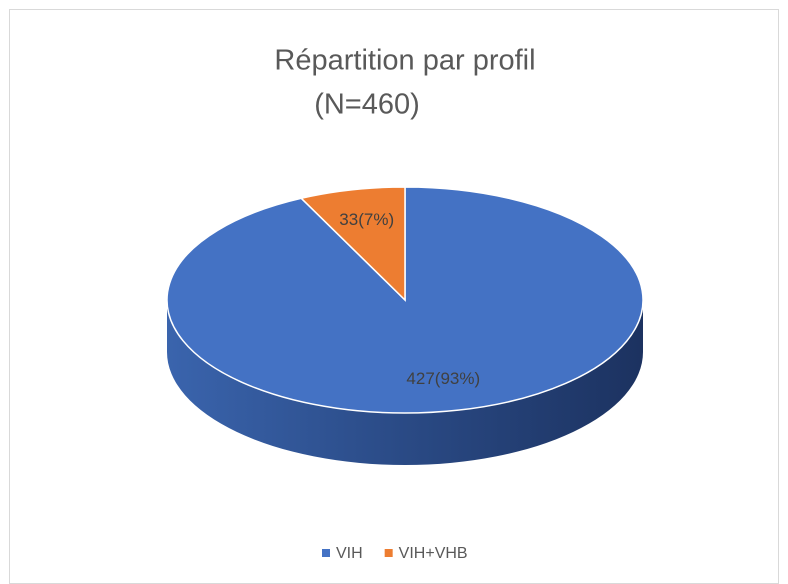 The width and height of the screenshot is (788, 584). I want to click on slice, so click(352, 244).